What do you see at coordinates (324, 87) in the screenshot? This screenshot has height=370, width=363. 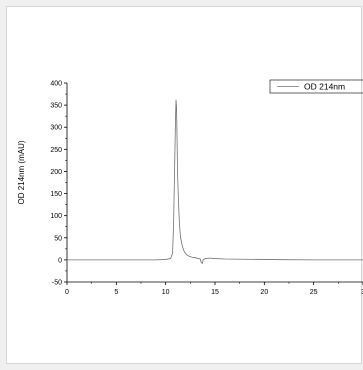 I see `legend-entry-label: OD 214nm` at bounding box center [324, 87].